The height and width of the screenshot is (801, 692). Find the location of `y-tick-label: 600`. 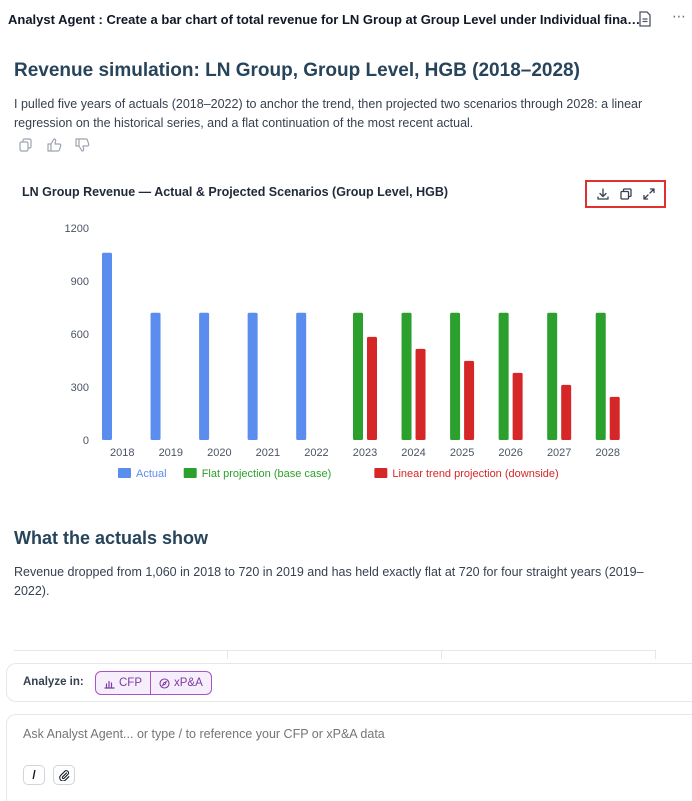

y-tick-label: 600 is located at coordinates (80, 335).